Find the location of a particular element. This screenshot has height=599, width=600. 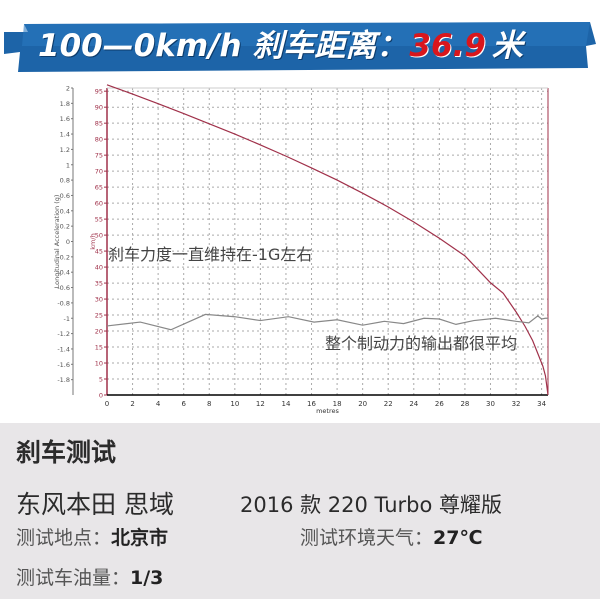

g-tick-label: -0.8 is located at coordinates (63, 303).